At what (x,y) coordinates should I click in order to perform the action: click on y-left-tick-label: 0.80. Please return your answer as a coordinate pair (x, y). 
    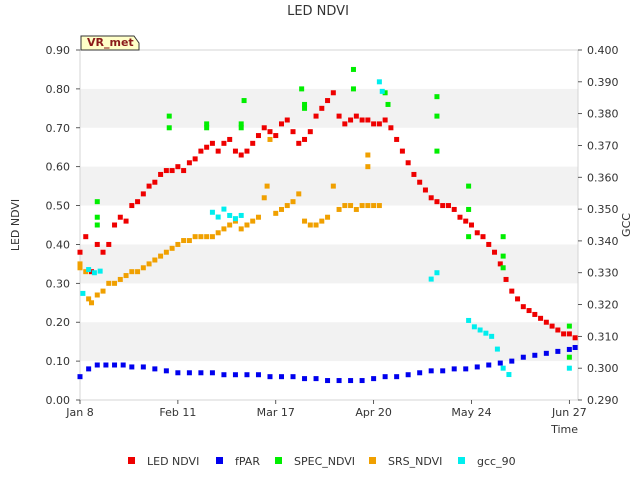
    Looking at the image, I should click on (58, 89).